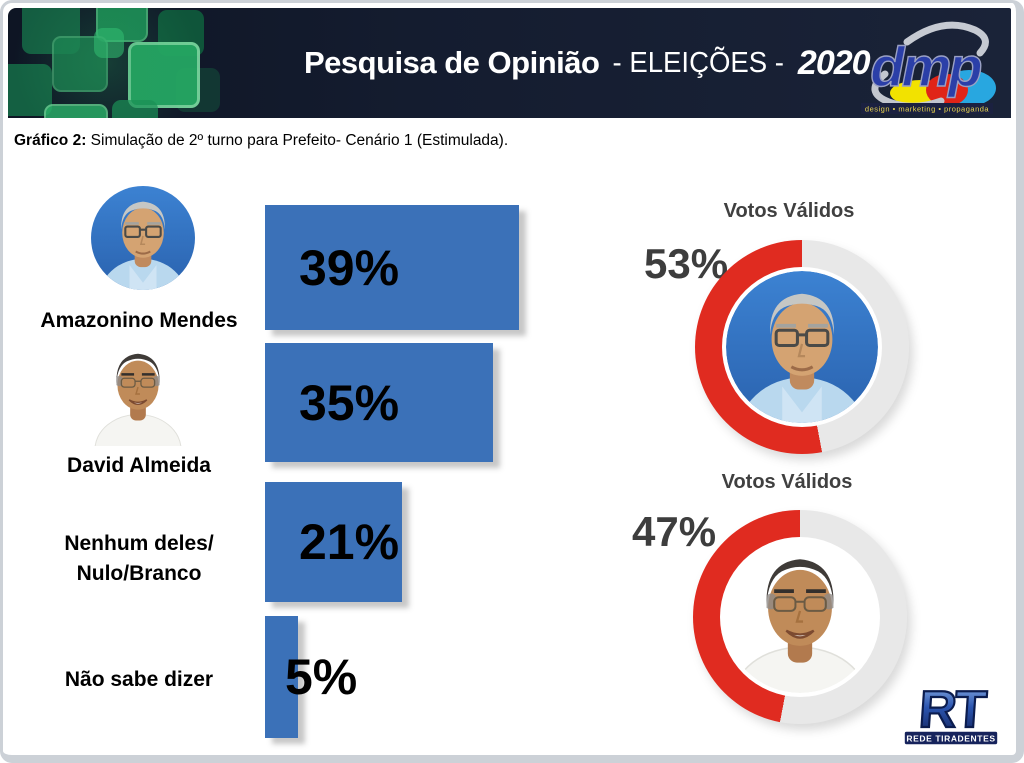 This screenshot has width=1024, height=763. What do you see at coordinates (789, 211) in the screenshot?
I see `donut-title-amazonino: Votos Válidos` at bounding box center [789, 211].